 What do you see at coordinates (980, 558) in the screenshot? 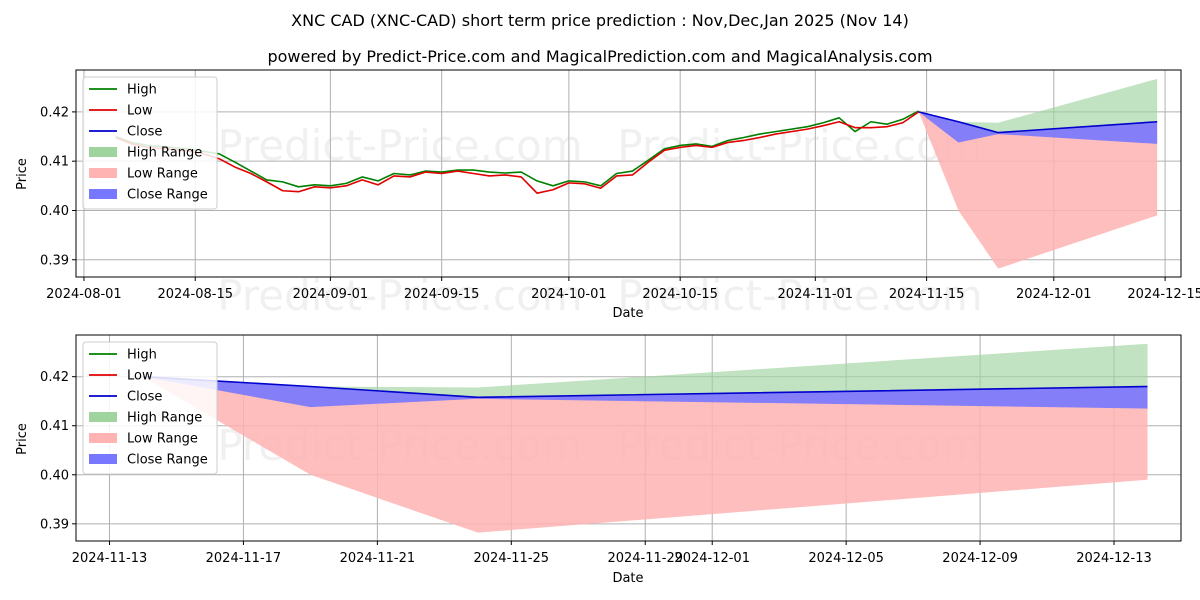
I see `x-tick-label: 2024-12-09` at bounding box center [980, 558].